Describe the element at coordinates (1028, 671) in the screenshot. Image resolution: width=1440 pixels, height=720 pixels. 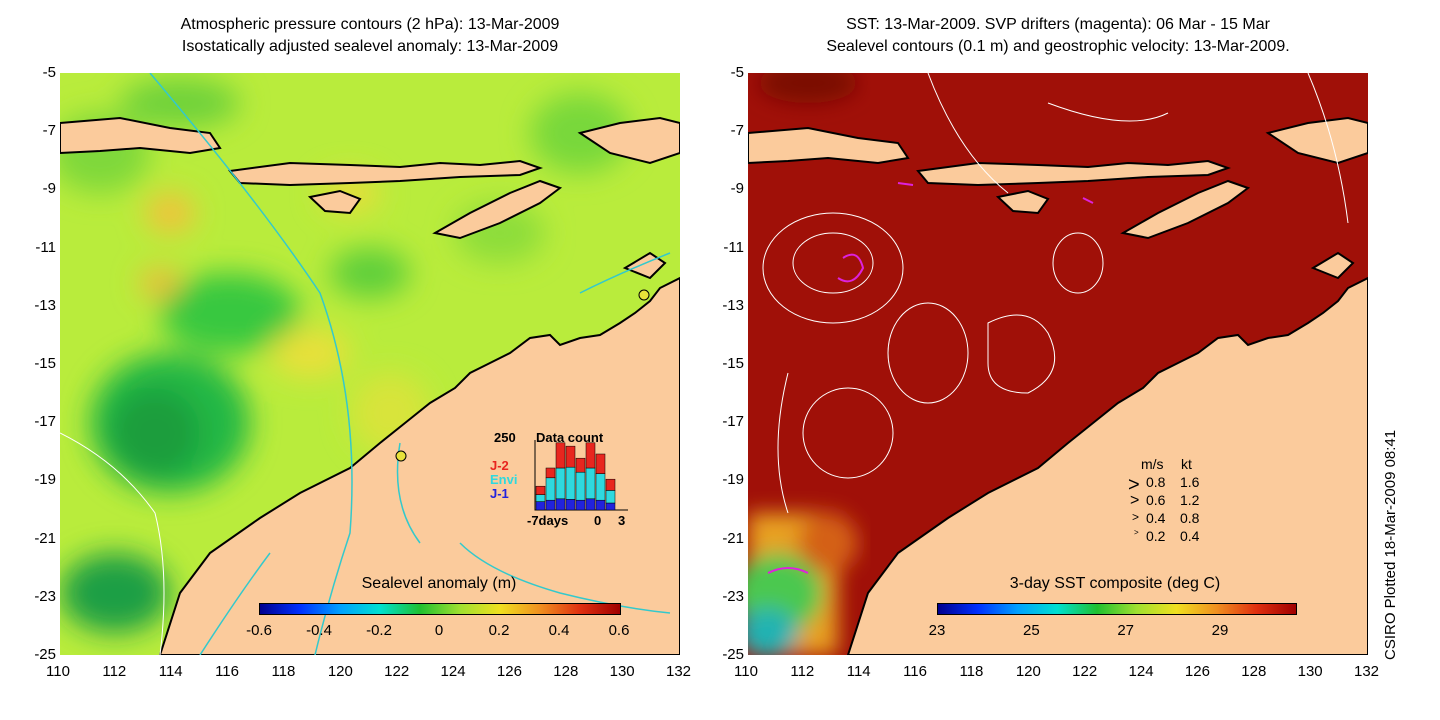
I see `right-x-tick-label: 120` at that location.